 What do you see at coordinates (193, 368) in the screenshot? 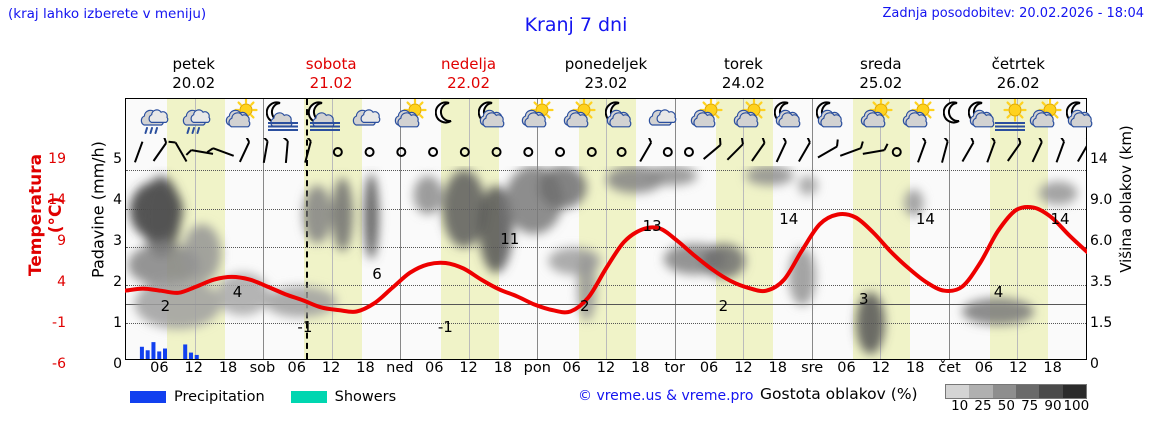
I see `x-tick-1: 12` at bounding box center [193, 368].